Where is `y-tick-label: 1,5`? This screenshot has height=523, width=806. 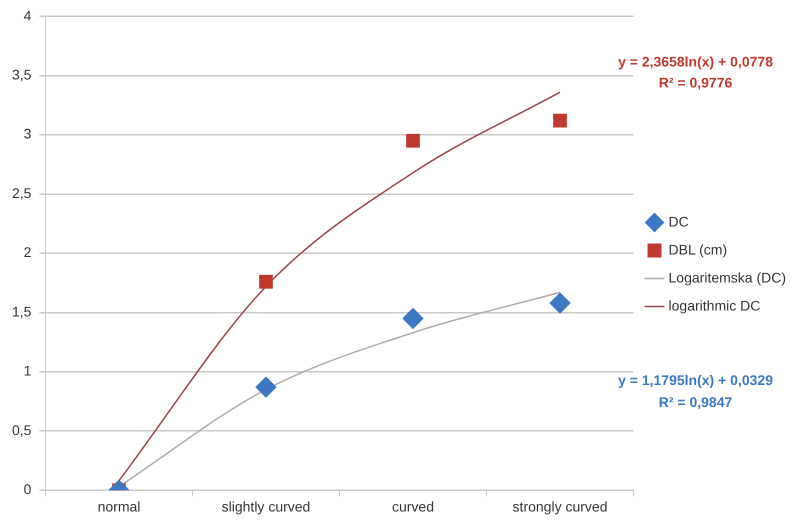 y-tick-label: 1,5 is located at coordinates (22, 311).